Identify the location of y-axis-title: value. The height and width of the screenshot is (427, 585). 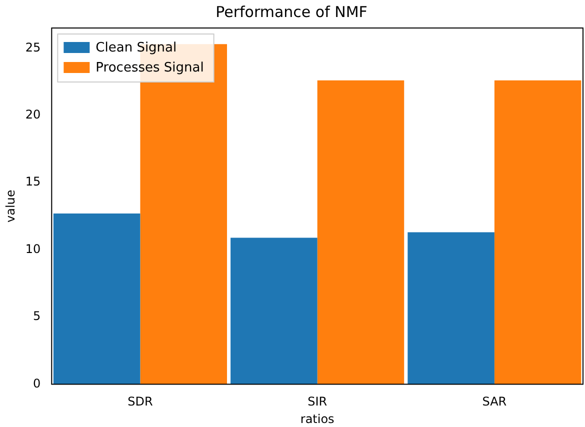
(10, 206).